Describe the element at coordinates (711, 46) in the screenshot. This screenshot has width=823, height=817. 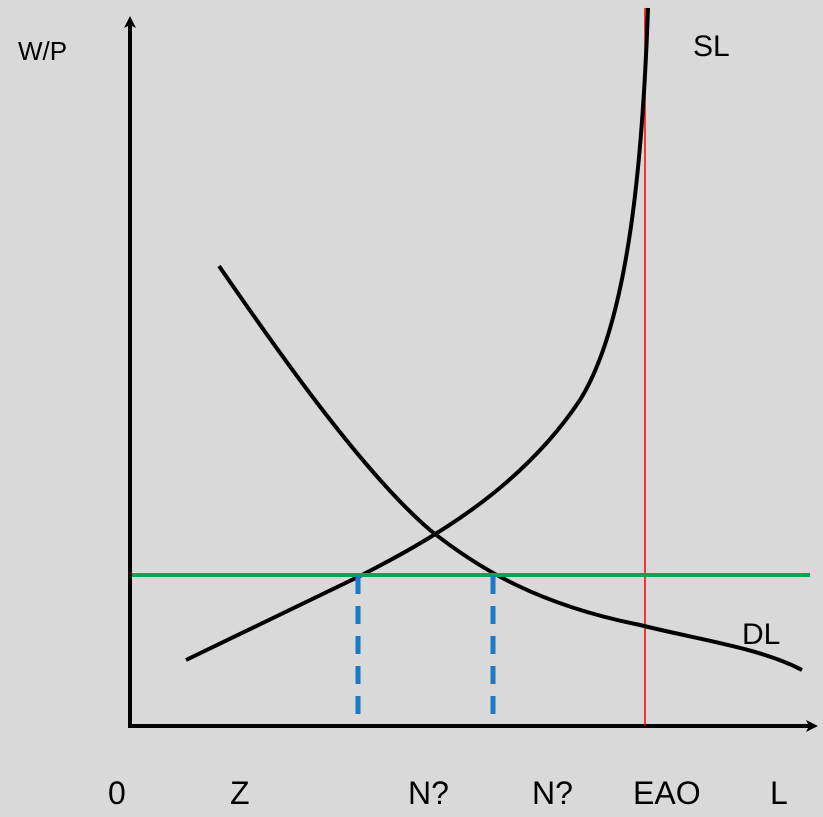
I see `supply-curve-label: SL` at that location.